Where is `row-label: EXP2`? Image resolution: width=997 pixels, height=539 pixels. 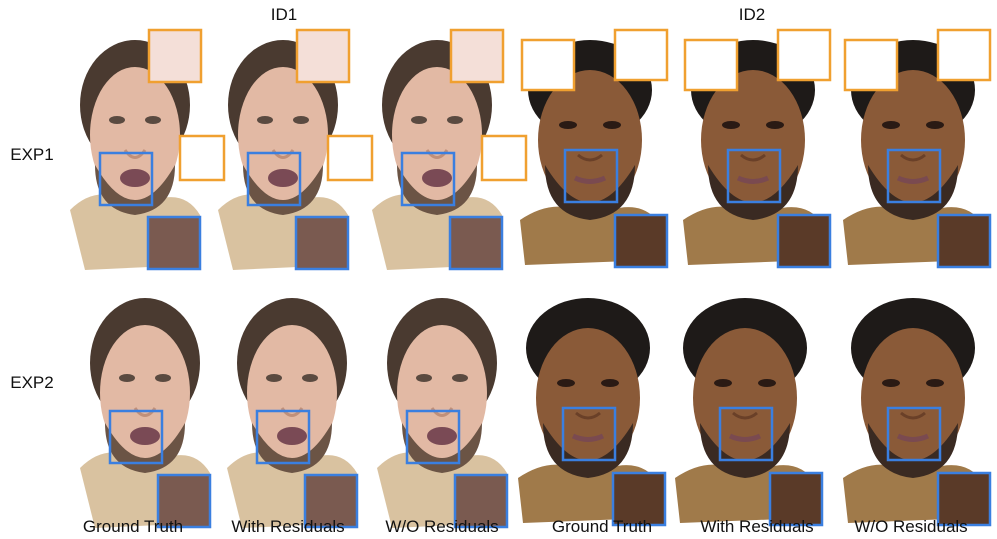 row-label: EXP2 is located at coordinates (31, 382).